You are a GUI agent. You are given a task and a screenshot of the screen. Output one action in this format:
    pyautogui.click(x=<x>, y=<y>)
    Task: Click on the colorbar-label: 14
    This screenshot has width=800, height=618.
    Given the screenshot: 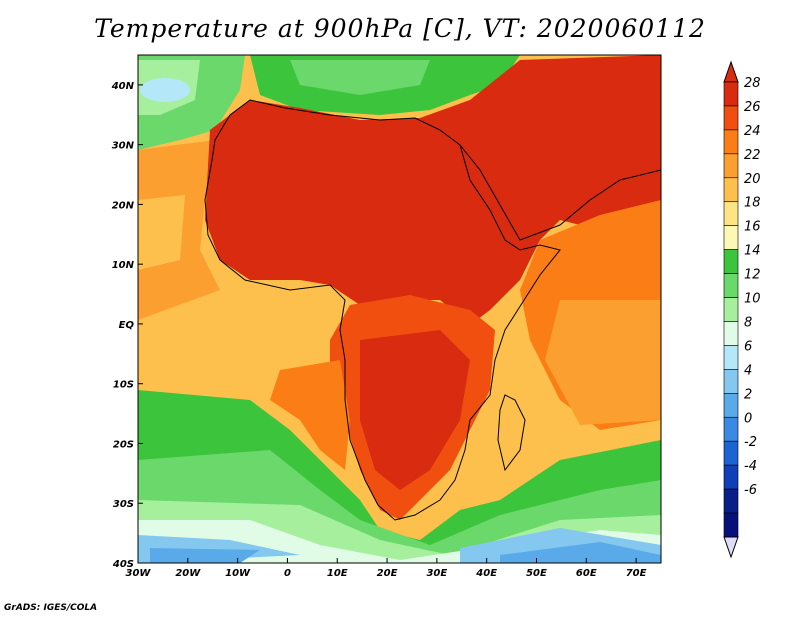 What is the action you would take?
    pyautogui.click(x=752, y=251)
    